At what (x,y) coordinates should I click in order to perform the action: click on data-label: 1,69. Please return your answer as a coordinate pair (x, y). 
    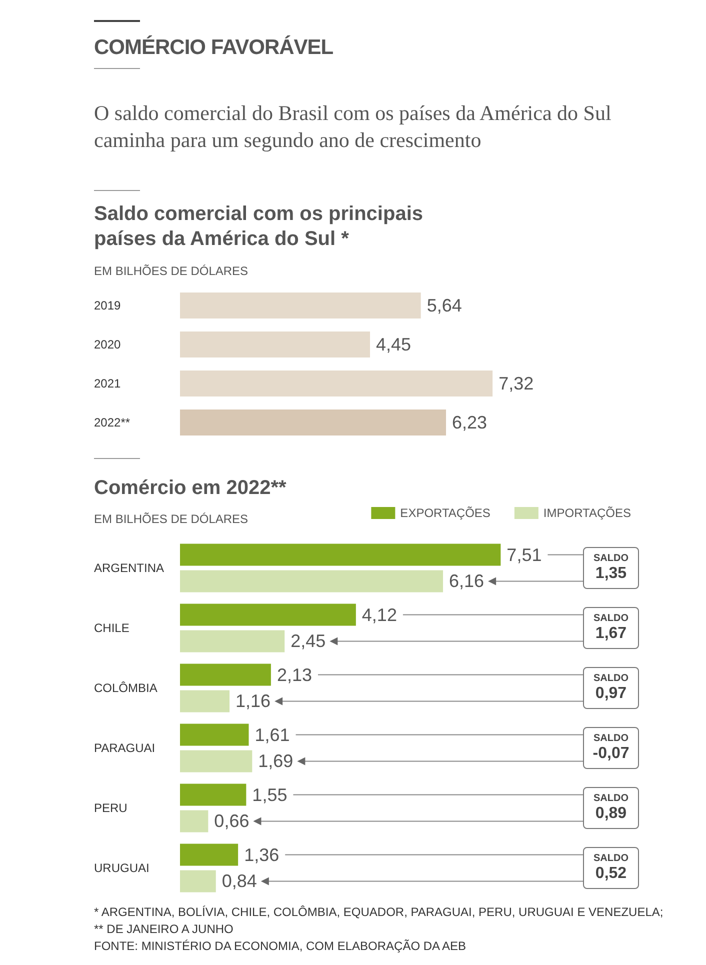
    Looking at the image, I should click on (276, 761).